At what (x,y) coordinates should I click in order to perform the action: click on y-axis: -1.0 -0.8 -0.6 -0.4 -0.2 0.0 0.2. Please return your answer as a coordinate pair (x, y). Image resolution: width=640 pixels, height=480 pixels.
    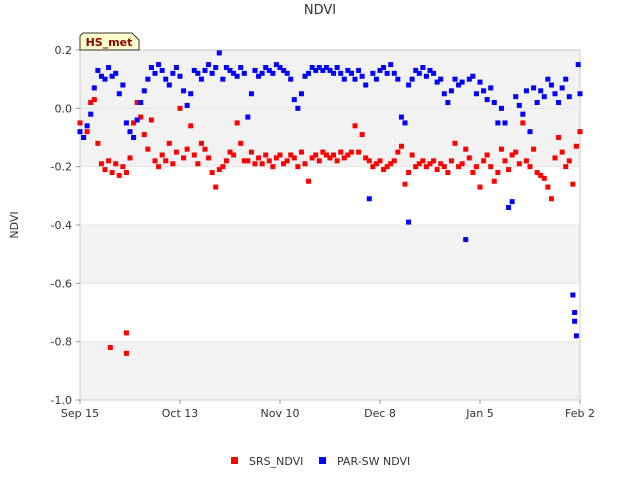
    Looking at the image, I should click on (65, 225).